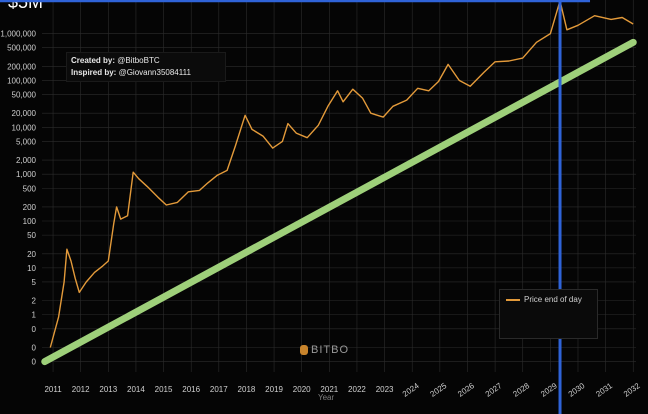 Image resolution: width=648 pixels, height=414 pixels. Describe the element at coordinates (494, 390) in the screenshot. I see `x-tick-label: 2027` at that location.